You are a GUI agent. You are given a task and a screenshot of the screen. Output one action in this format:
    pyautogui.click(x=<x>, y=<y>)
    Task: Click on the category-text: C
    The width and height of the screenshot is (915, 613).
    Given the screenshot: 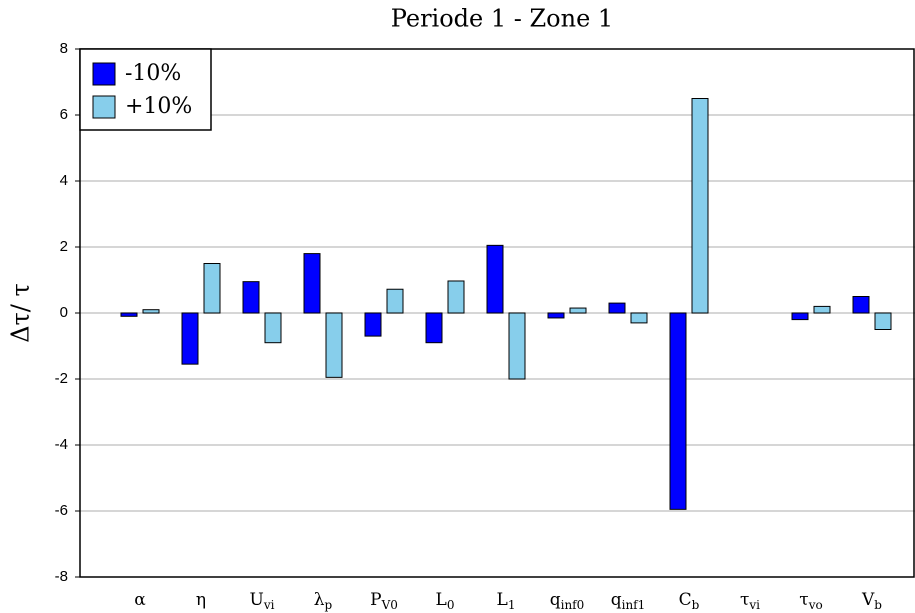 What is the action you would take?
    pyautogui.click(x=685, y=600)
    